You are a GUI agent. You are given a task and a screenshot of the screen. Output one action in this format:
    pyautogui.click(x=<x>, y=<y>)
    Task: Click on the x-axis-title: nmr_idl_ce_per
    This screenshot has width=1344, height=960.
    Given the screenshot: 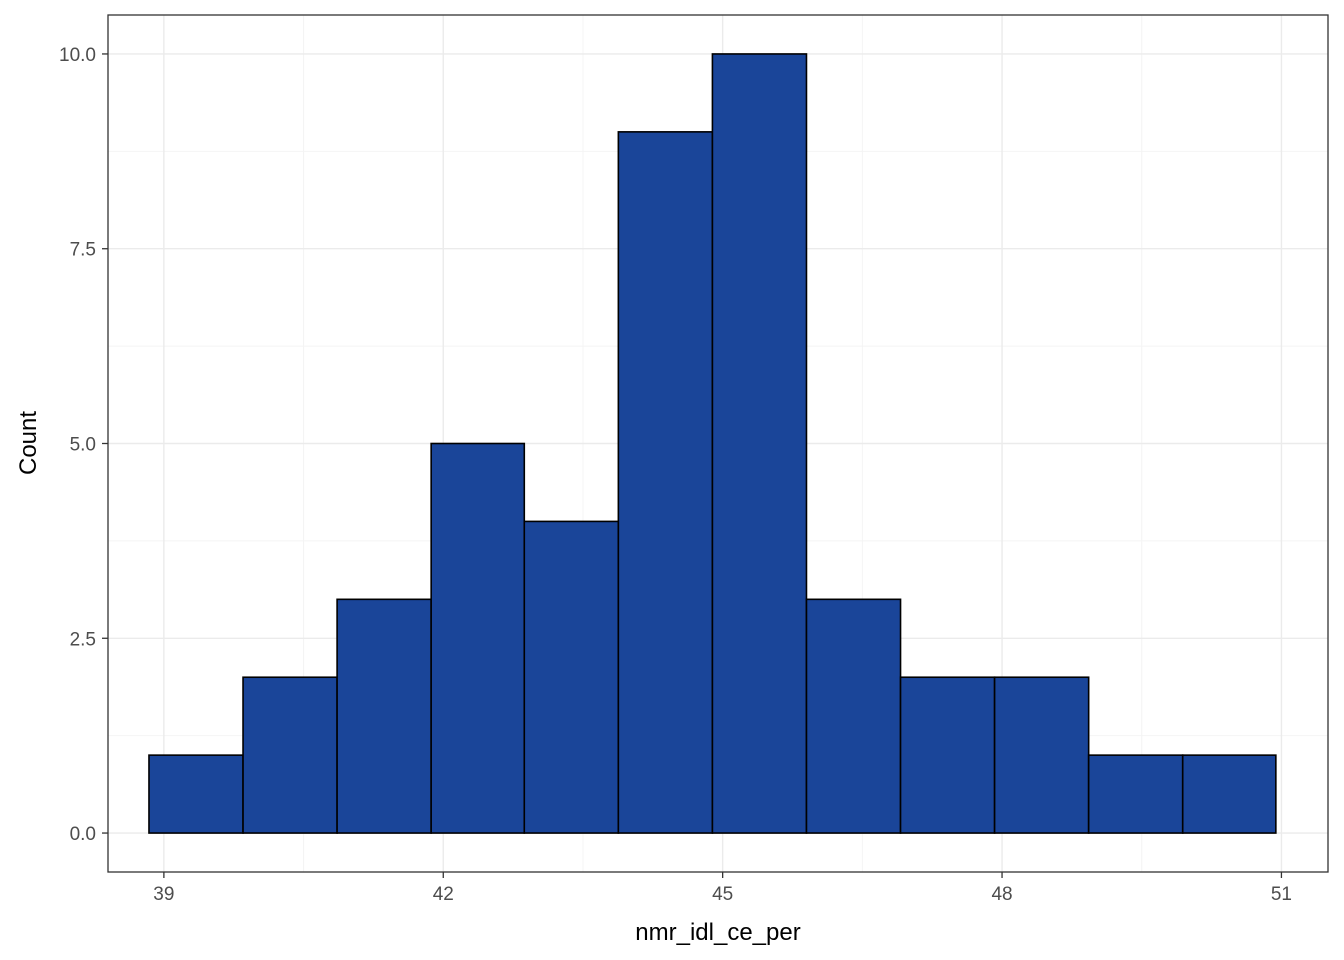 What is the action you would take?
    pyautogui.click(x=717, y=932)
    